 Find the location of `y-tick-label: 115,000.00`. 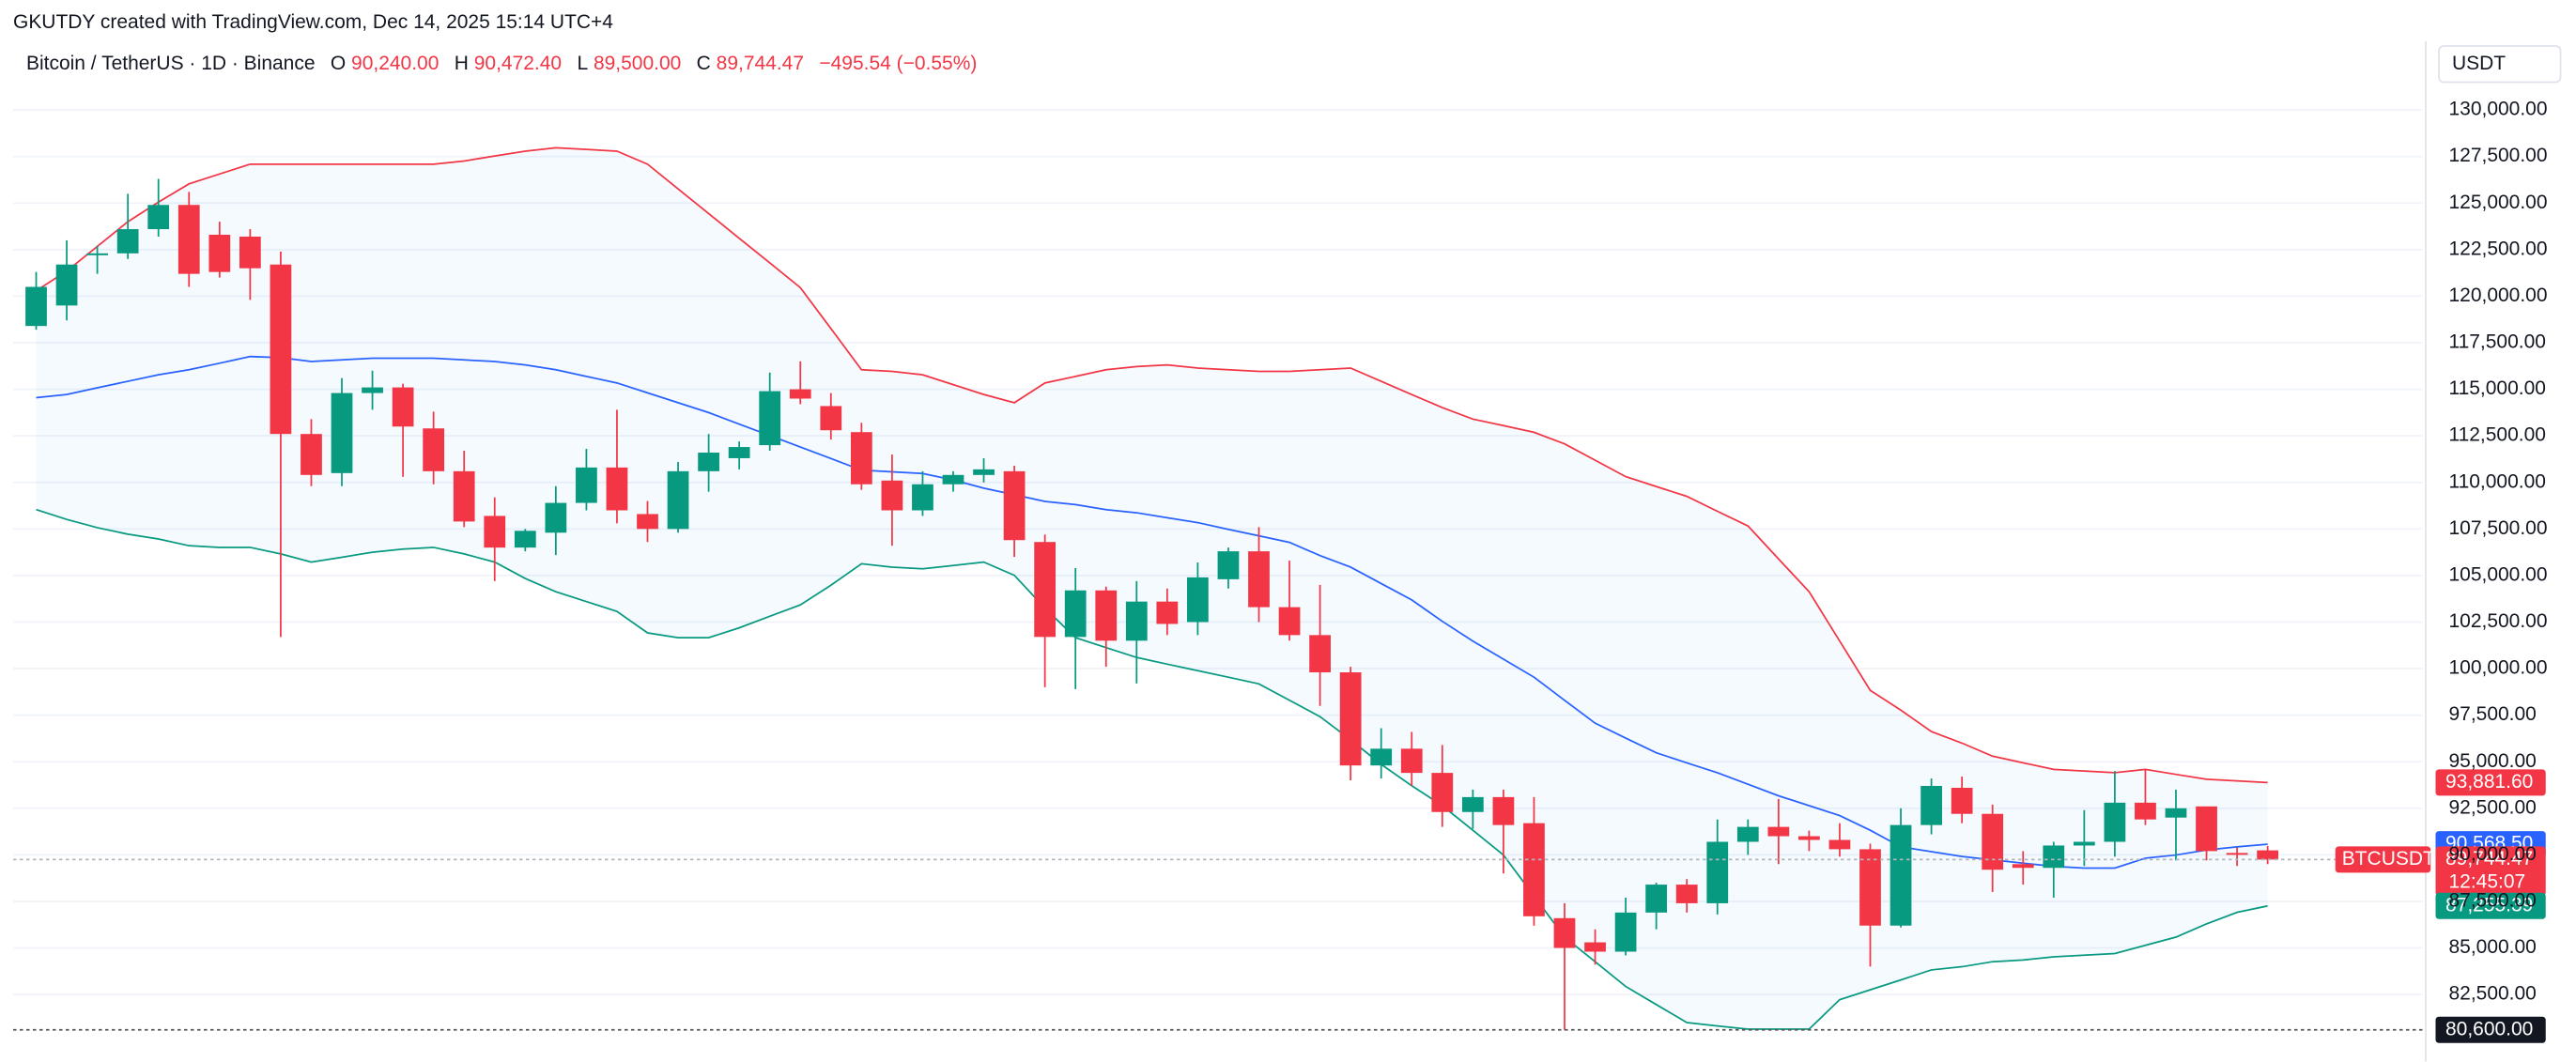

y-tick-label: 115,000.00 is located at coordinates (2496, 388).